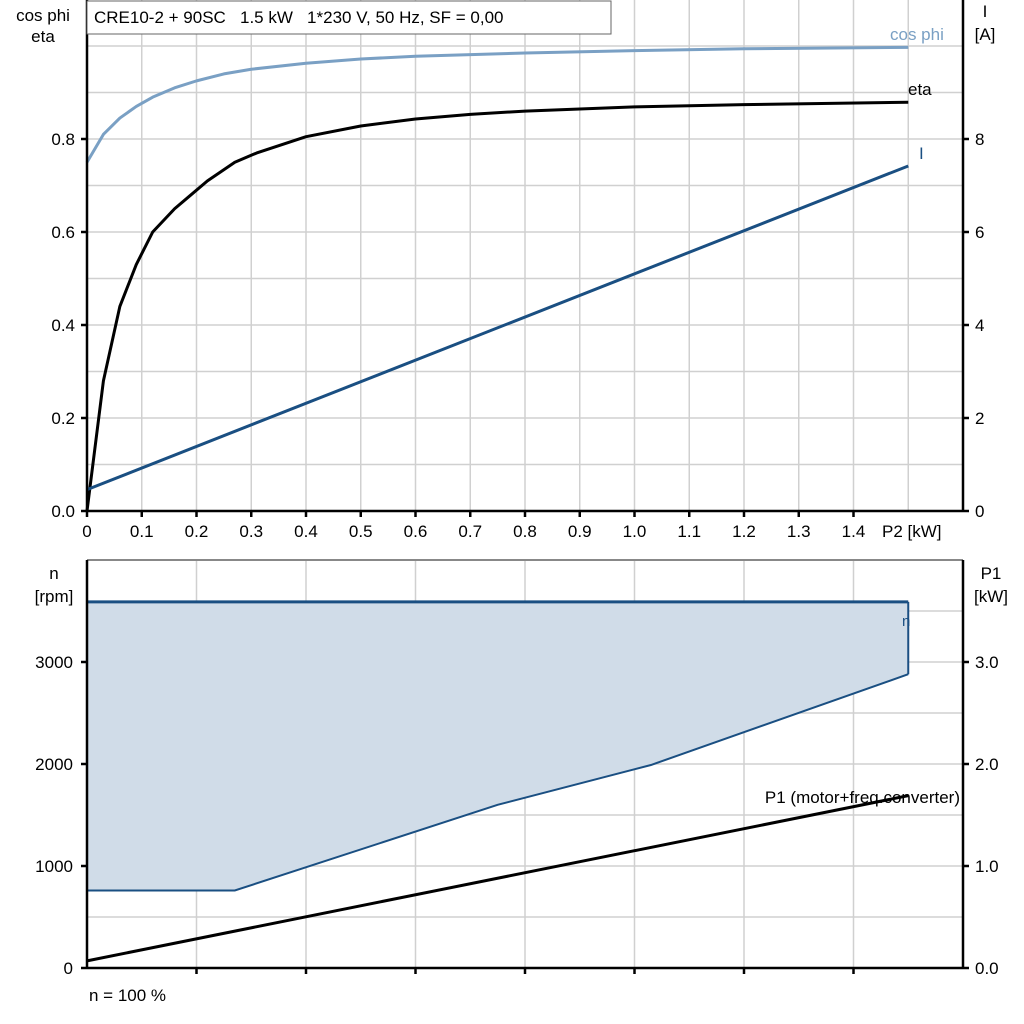 This screenshot has width=1024, height=1024. I want to click on x-tick-label: 0.9, so click(580, 531).